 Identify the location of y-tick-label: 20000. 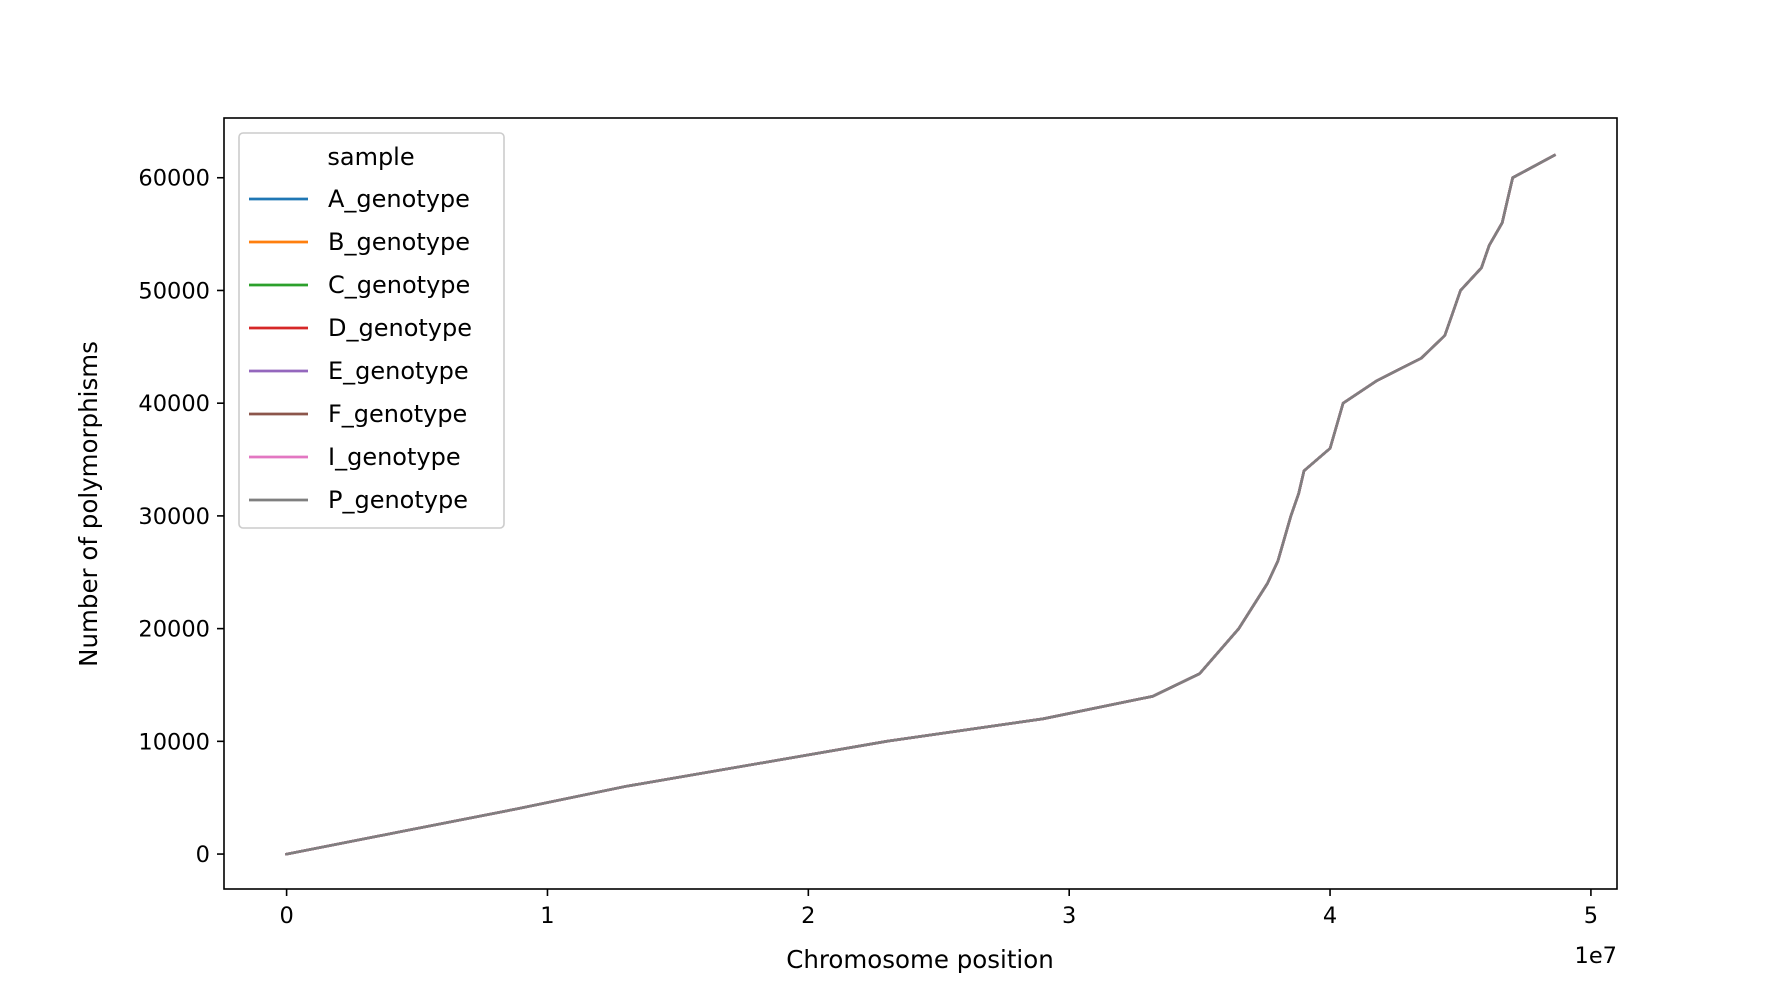
(174, 630).